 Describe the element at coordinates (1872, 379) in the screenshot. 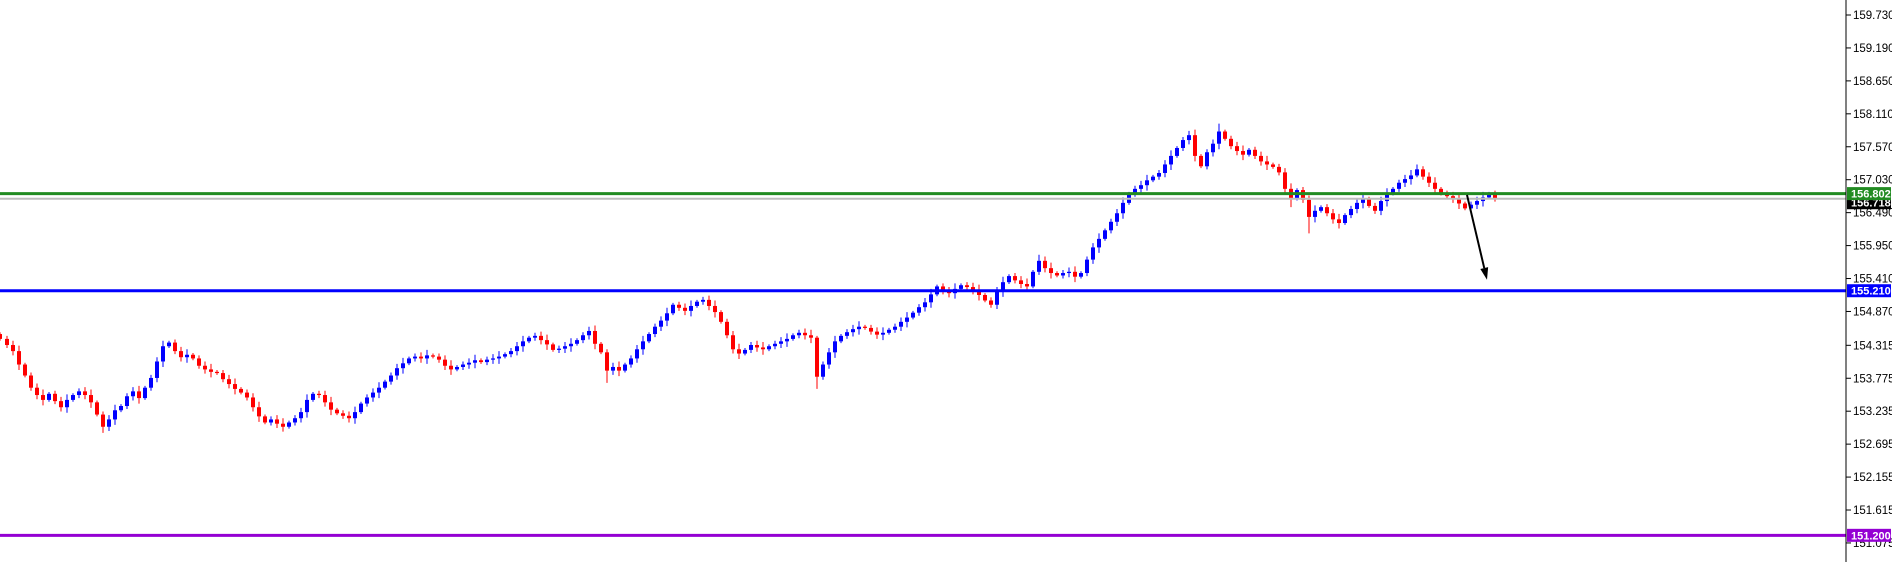

I see `axis-tick-label: 153.775` at that location.